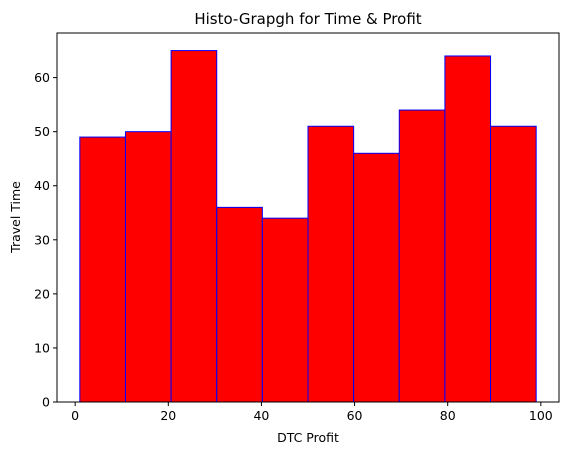 This screenshot has height=455, width=562. What do you see at coordinates (42, 77) in the screenshot?
I see `y-tick-label: 60` at bounding box center [42, 77].